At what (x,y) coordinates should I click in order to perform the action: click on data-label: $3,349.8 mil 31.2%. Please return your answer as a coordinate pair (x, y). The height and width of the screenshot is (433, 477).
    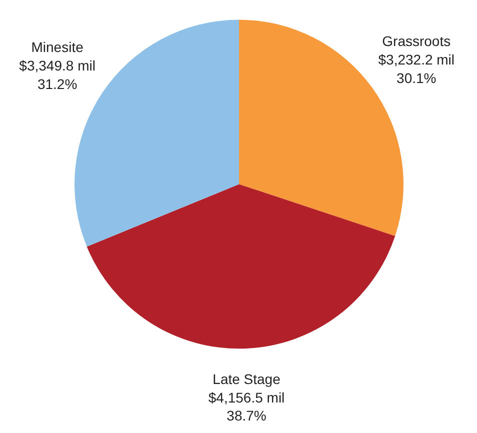
    Looking at the image, I should click on (57, 74).